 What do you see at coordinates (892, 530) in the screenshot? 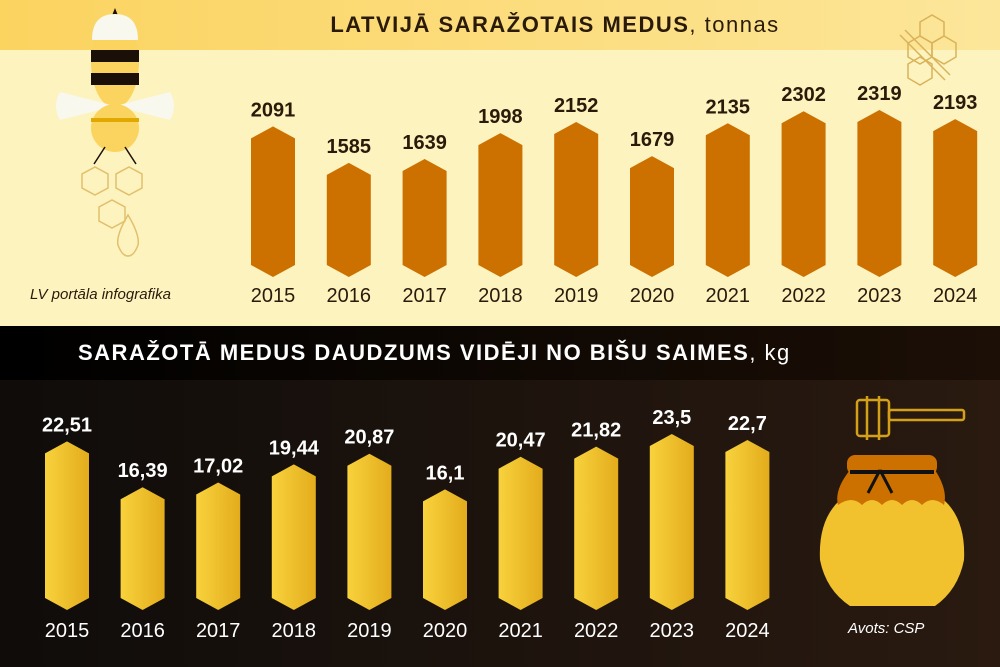
I see `honey-pot-icon` at bounding box center [892, 530].